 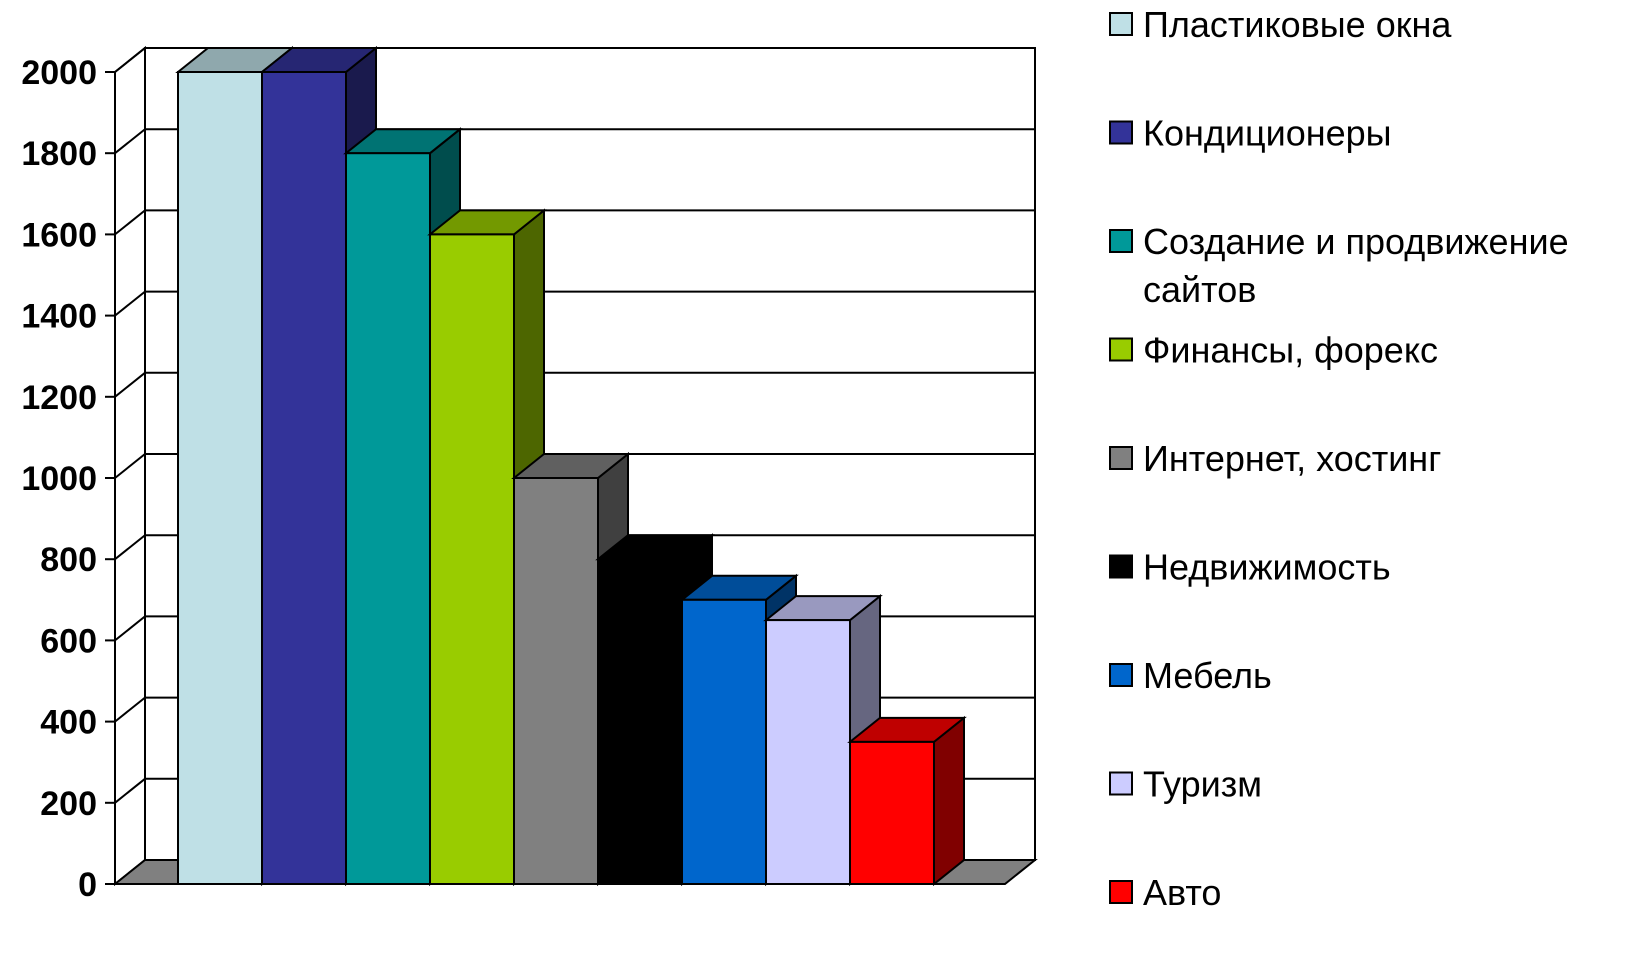 I want to click on legend-label: Туризм, so click(x=1202, y=784).